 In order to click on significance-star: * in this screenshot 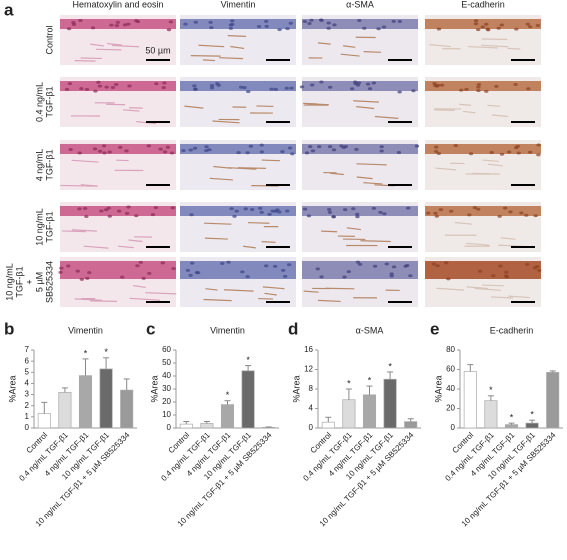, I will do `click(349, 383)`.